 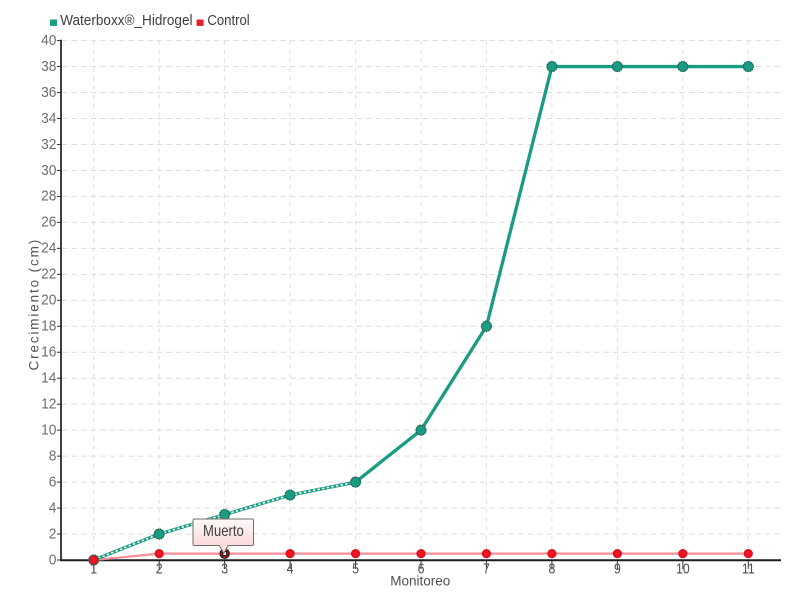 I want to click on svg-text: 32, so click(x=48, y=143).